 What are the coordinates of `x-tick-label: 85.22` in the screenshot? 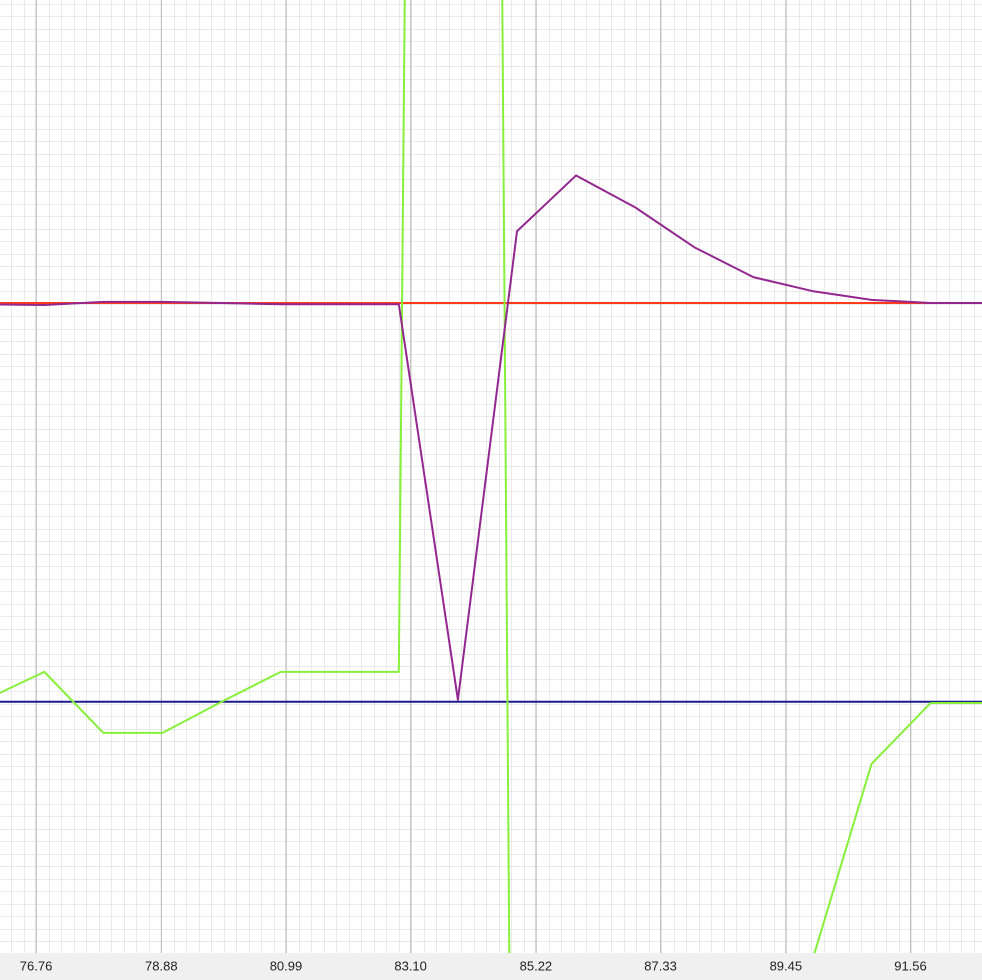 It's located at (536, 965).